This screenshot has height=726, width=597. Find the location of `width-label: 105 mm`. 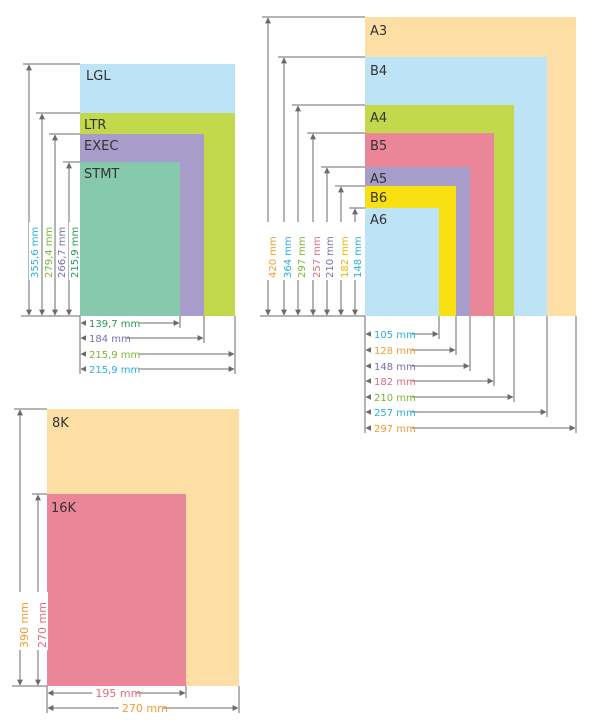

width-label: 105 mm is located at coordinates (395, 335).